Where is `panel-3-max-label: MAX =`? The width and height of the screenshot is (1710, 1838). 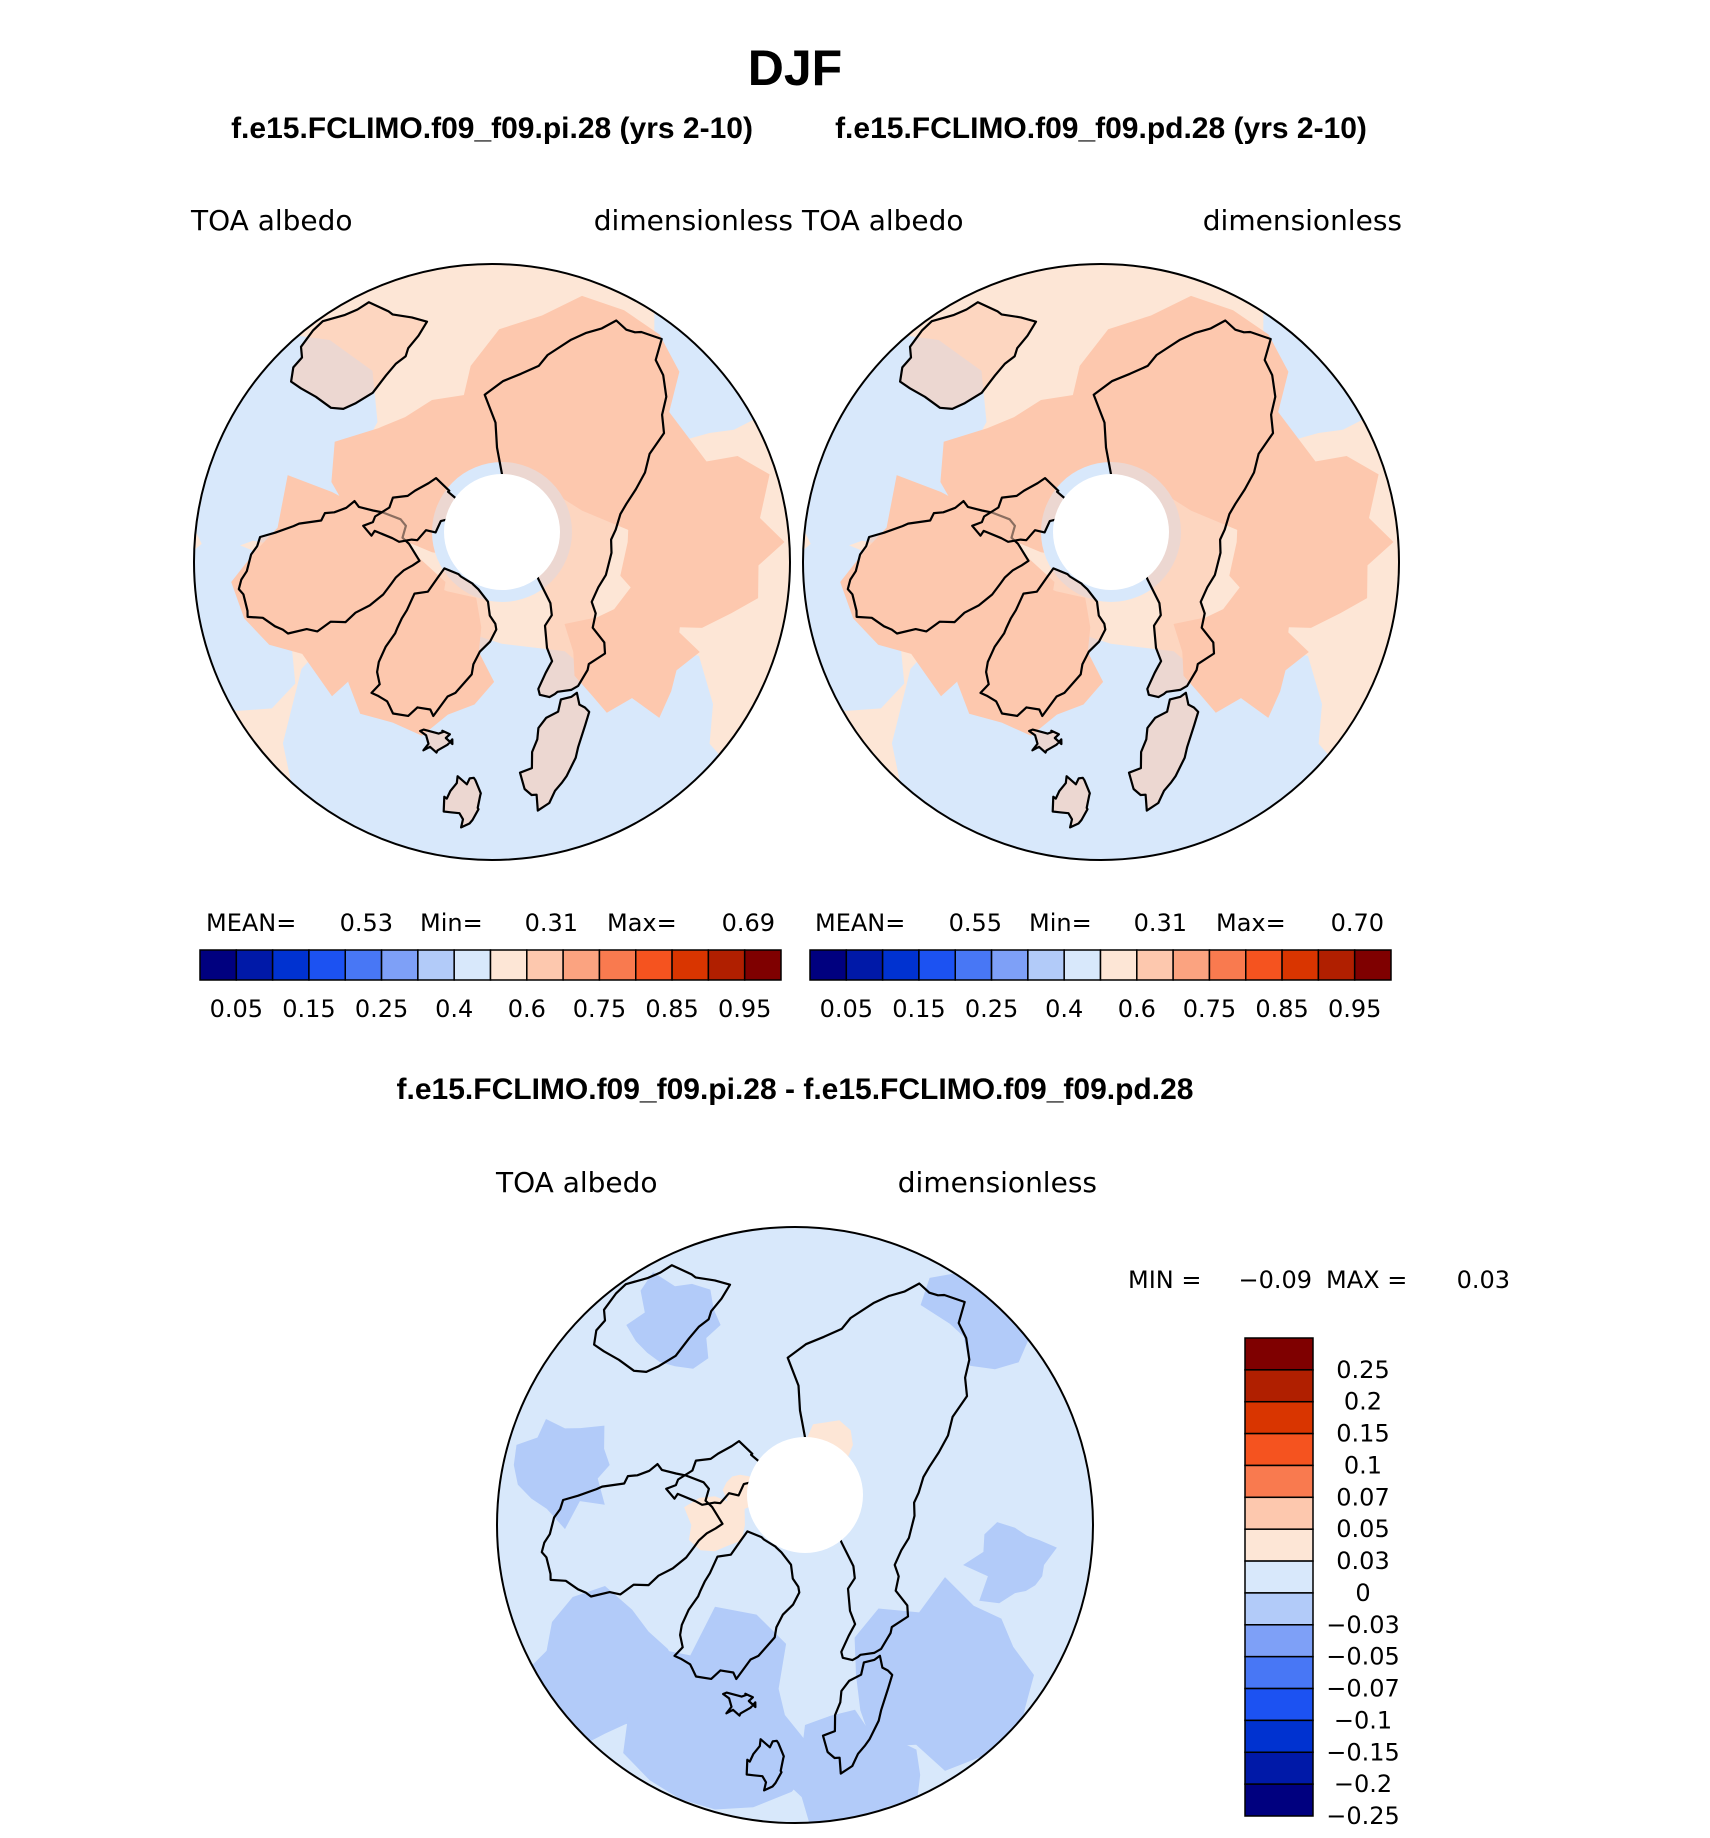
panel-3-max-label: MAX = is located at coordinates (1366, 1280).